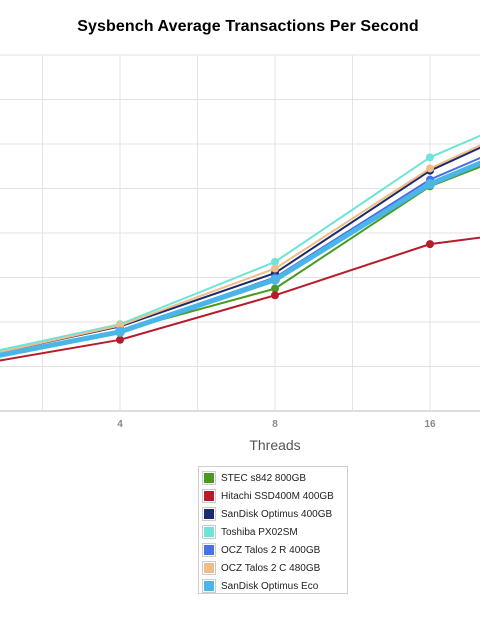 The height and width of the screenshot is (626, 480). I want to click on x-axis-label: Threads, so click(274, 445).